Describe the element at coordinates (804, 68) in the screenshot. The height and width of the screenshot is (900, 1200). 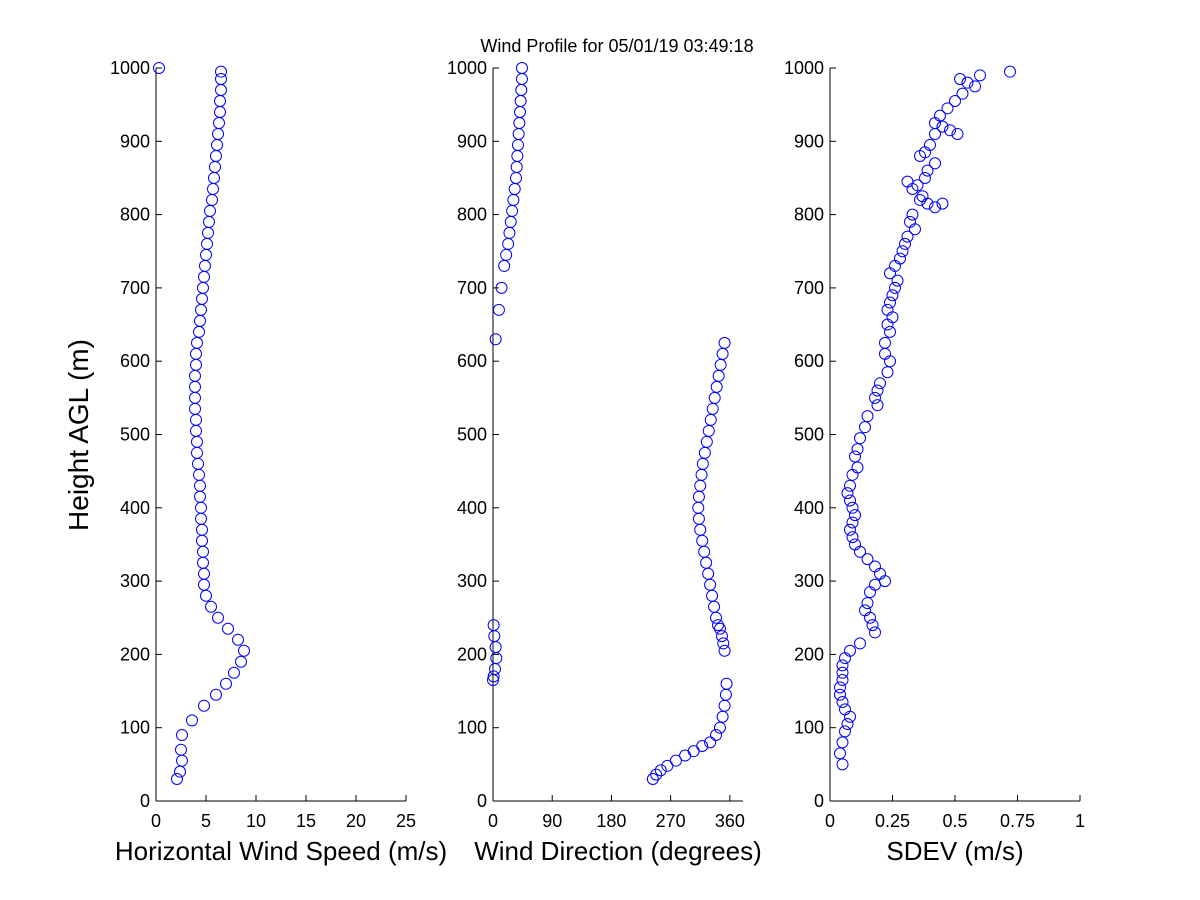
I see `sdev-y-tick-label: 1000` at that location.